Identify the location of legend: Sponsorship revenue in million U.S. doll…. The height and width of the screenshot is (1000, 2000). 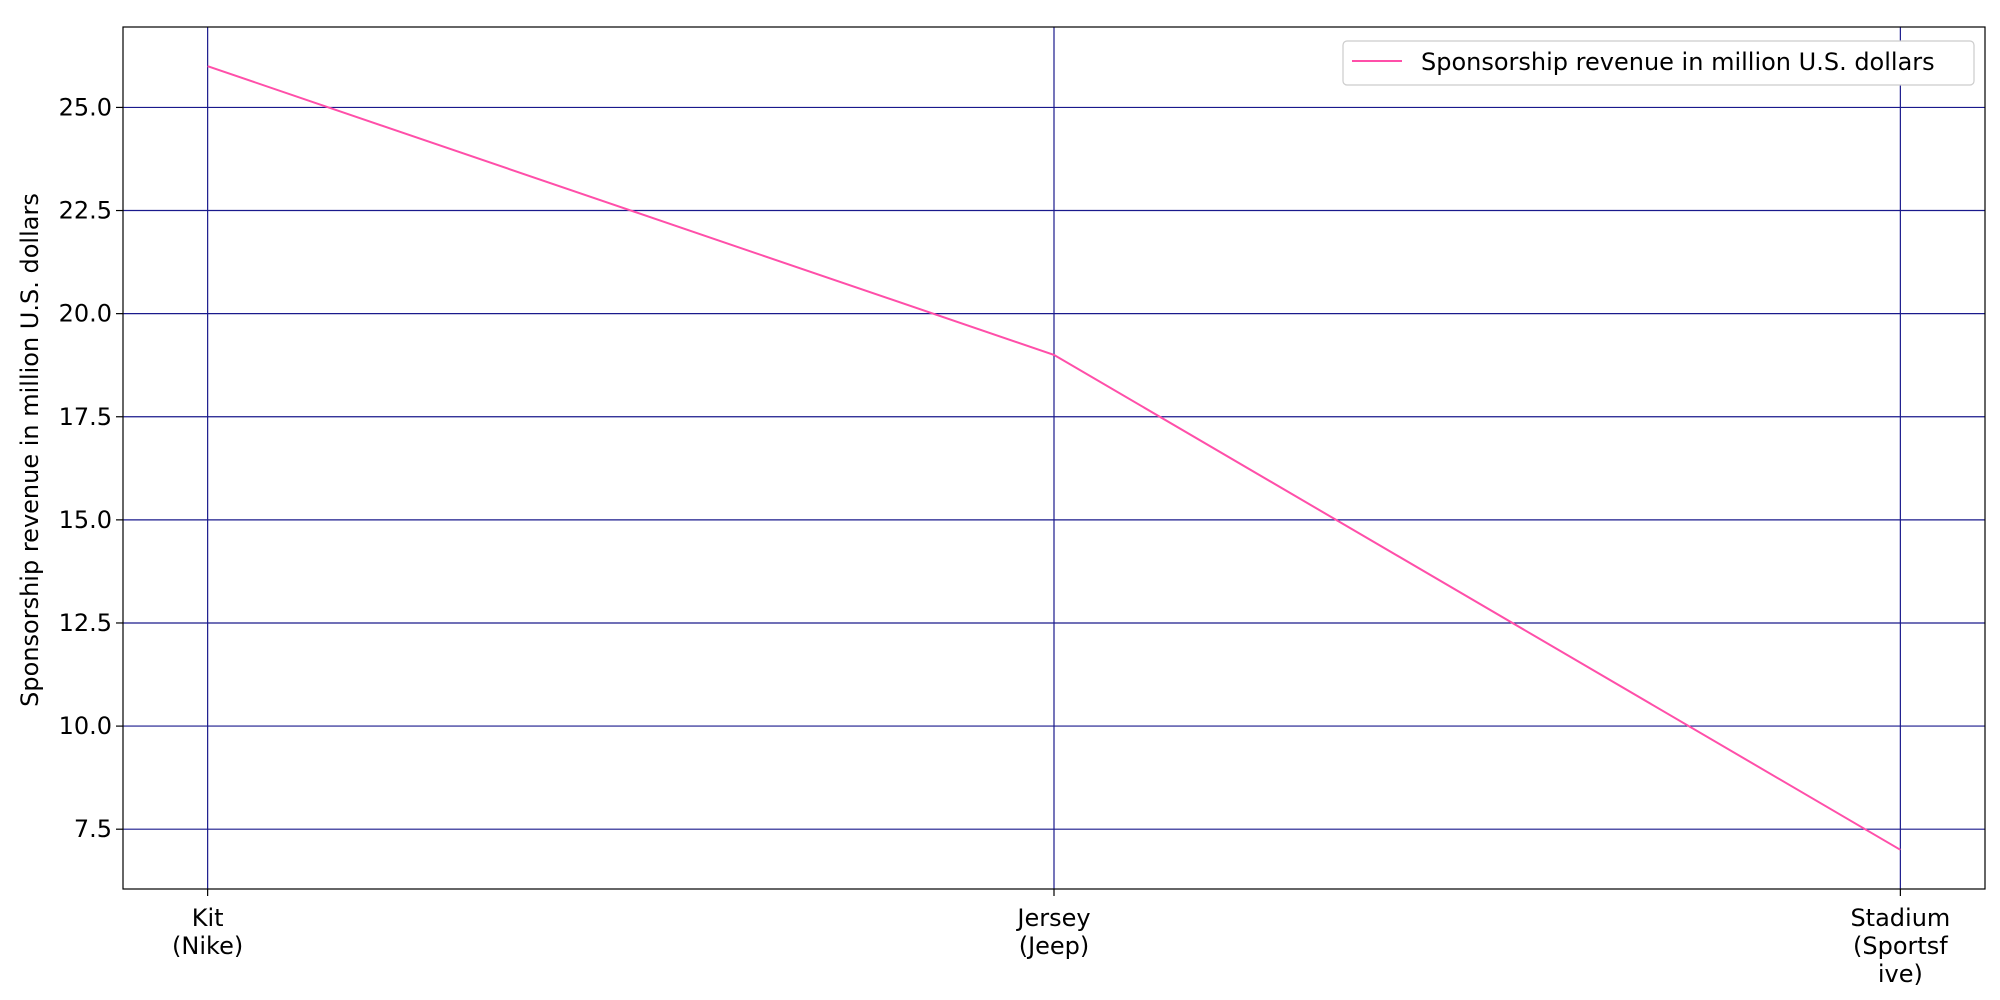
(1658, 63).